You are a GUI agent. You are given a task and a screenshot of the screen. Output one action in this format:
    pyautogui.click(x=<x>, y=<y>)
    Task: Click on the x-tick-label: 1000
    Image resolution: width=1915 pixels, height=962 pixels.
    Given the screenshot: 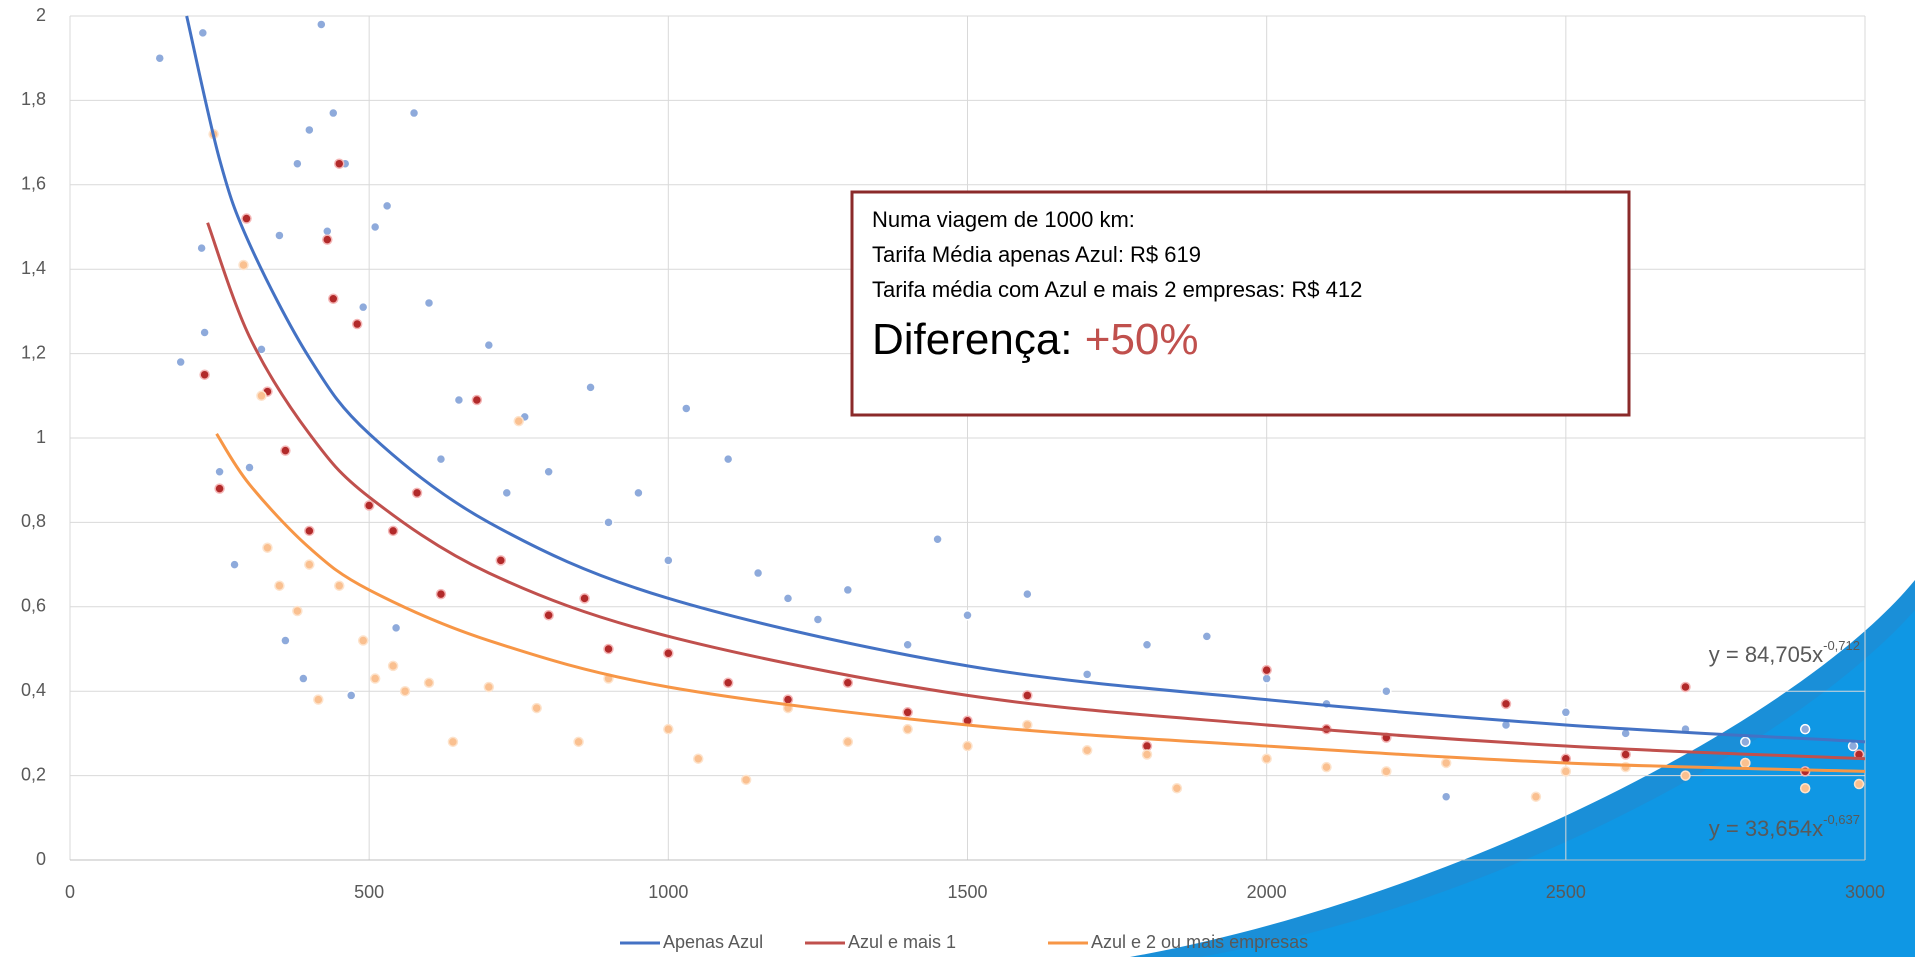 What is the action you would take?
    pyautogui.click(x=668, y=892)
    